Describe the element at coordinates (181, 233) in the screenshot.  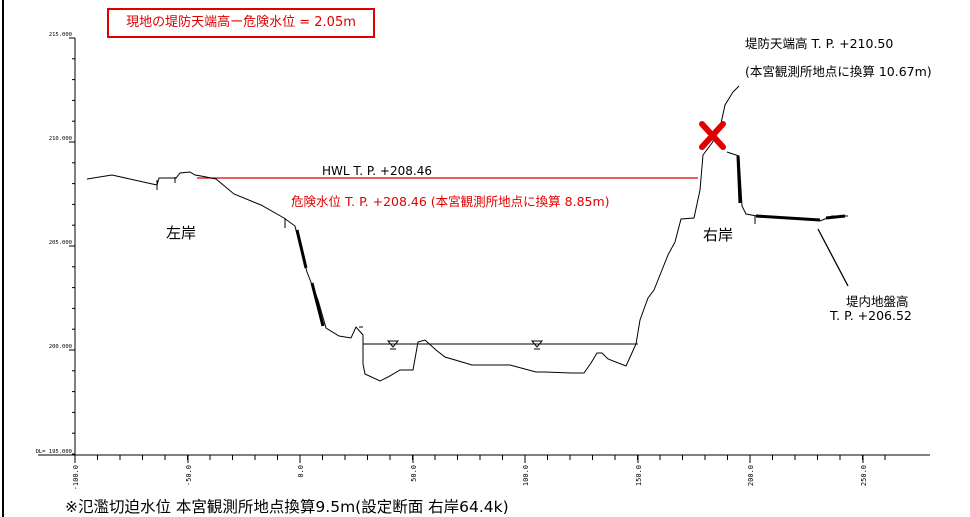
I see `left-bank-label: 左岸` at that location.